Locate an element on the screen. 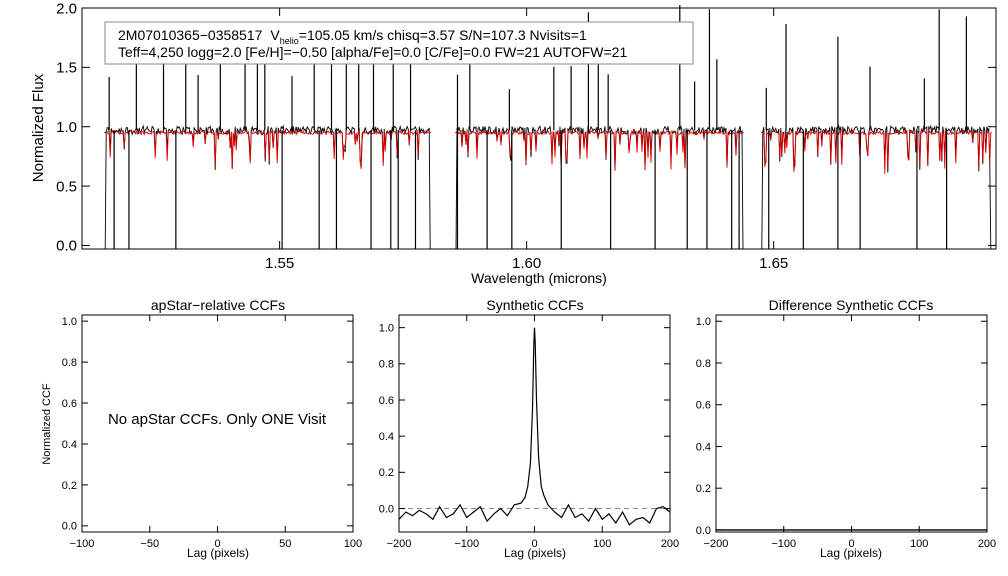 Image resolution: width=1008 pixels, height=576 pixels. apstar-ccf-x-tick-label: −100 is located at coordinates (82, 544).